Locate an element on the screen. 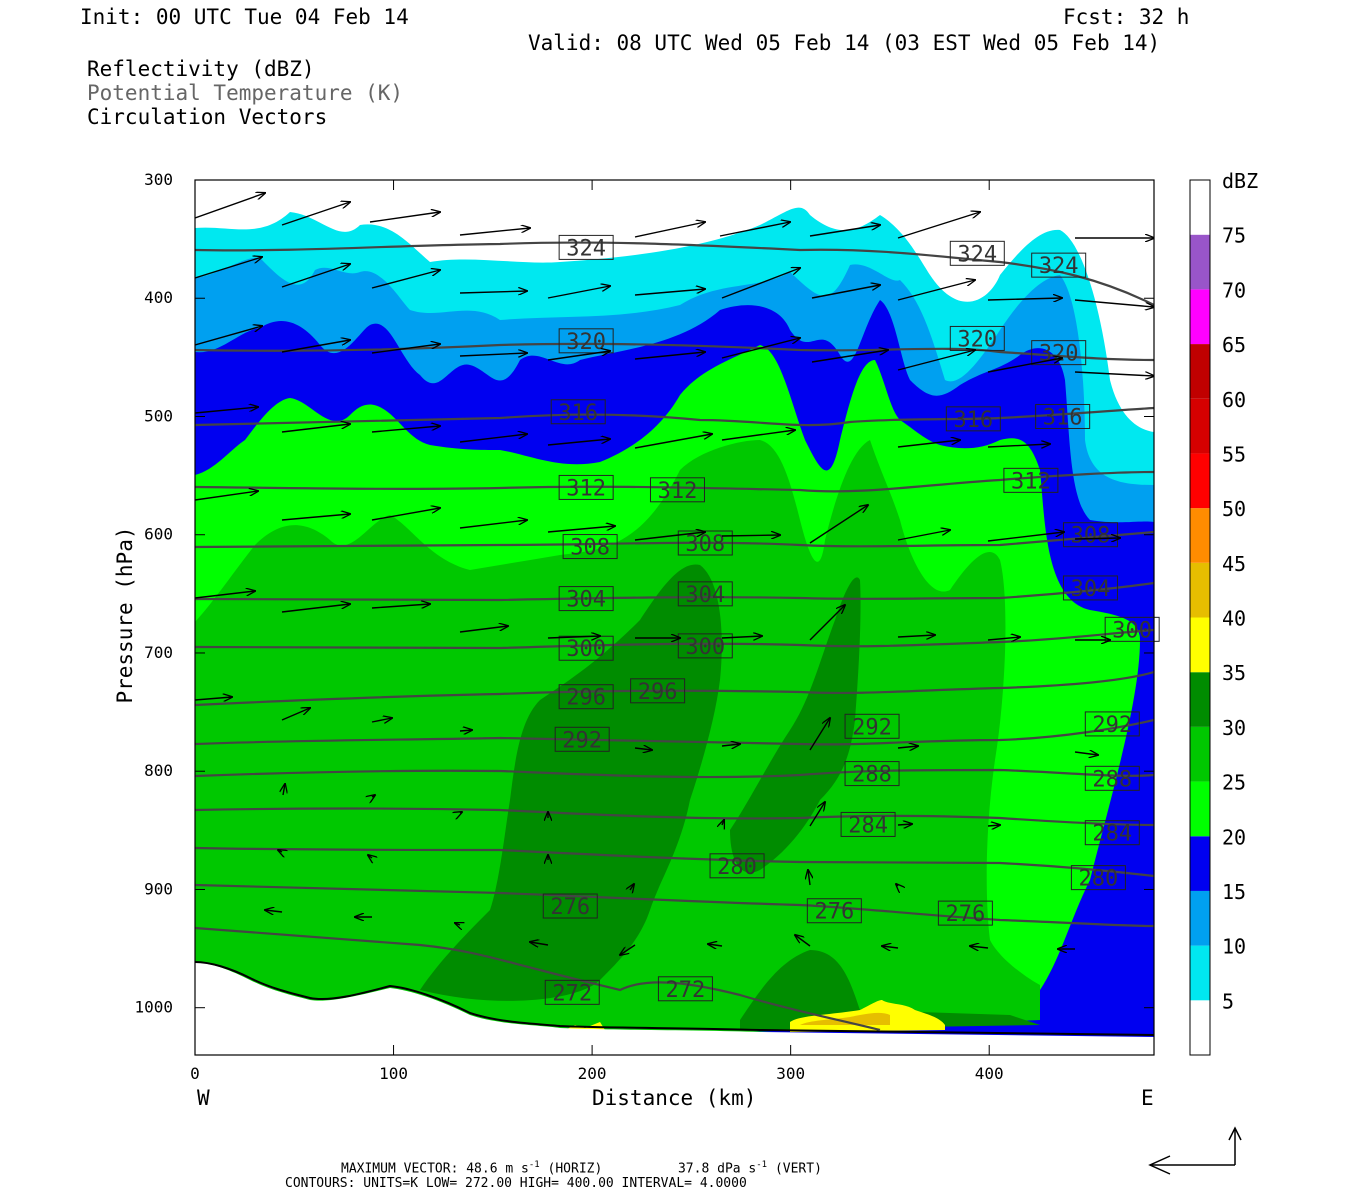  theta-label-text: 320 is located at coordinates (977, 339).